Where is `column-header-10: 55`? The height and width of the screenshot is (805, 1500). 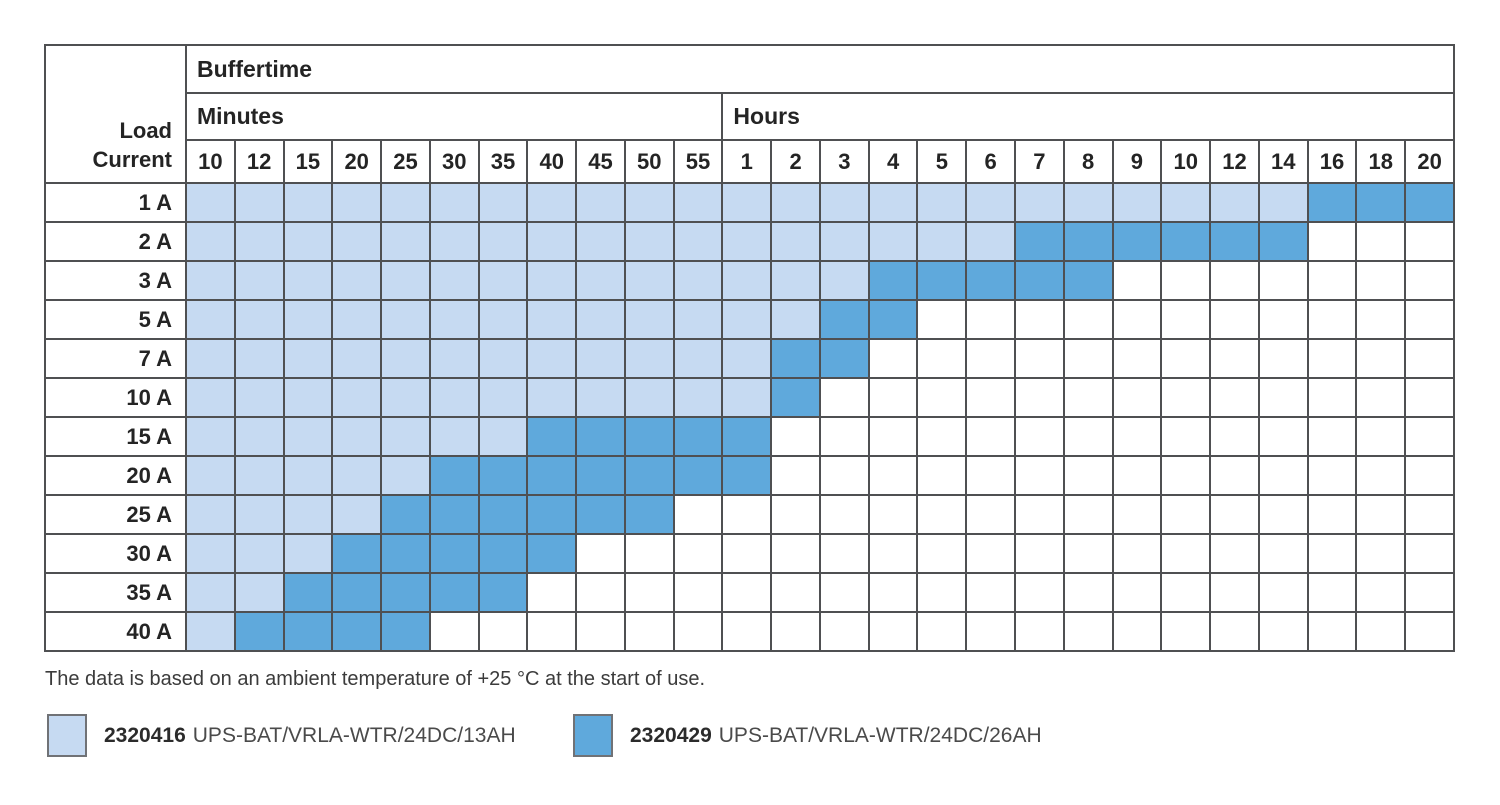 column-header-10: 55 is located at coordinates (698, 161).